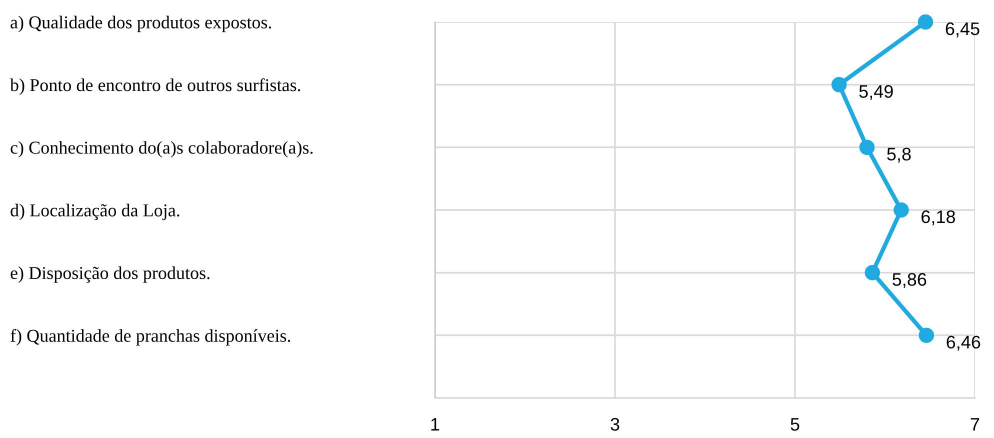 The height and width of the screenshot is (438, 994). I want to click on x-tick-label: 7, so click(975, 424).